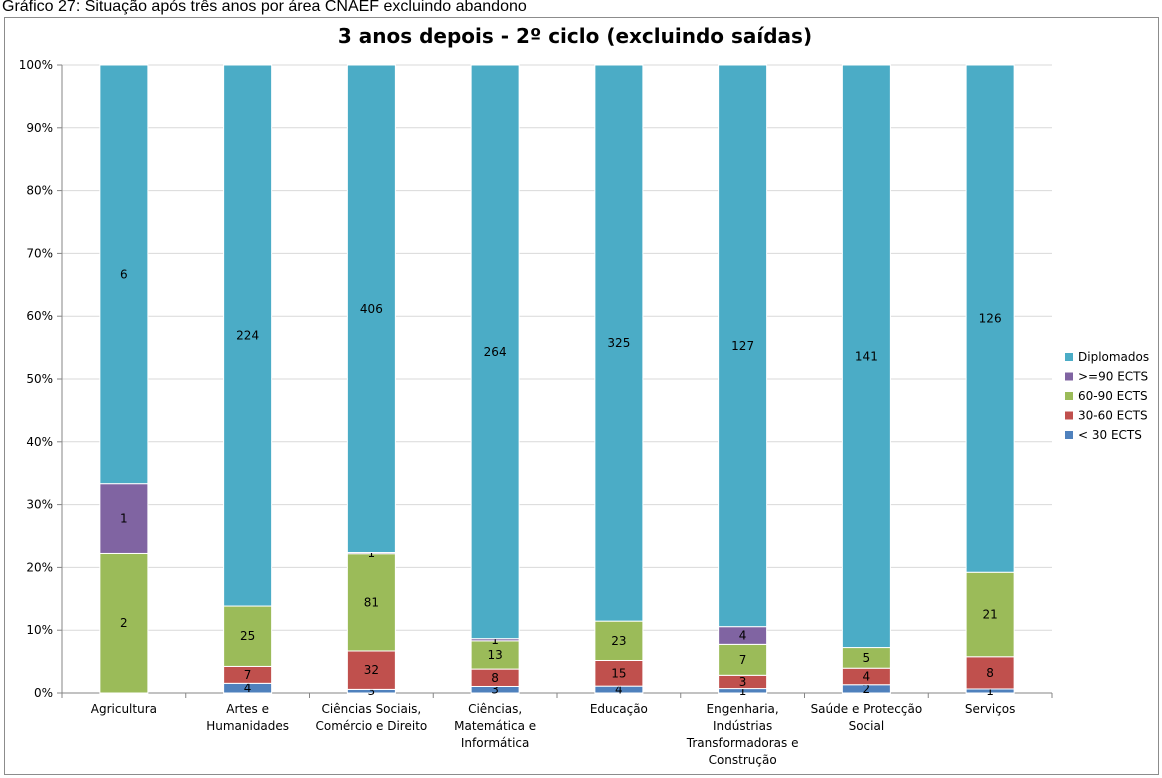  Describe the element at coordinates (742, 743) in the screenshot. I see `x-tick-label-line: Transformadoras e` at that location.